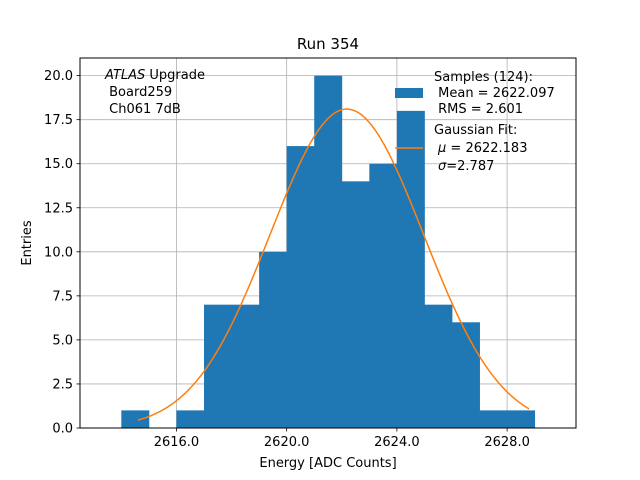 The width and height of the screenshot is (640, 480). I want to click on x-axis-label: Energy [ADC Counts], so click(327, 463).